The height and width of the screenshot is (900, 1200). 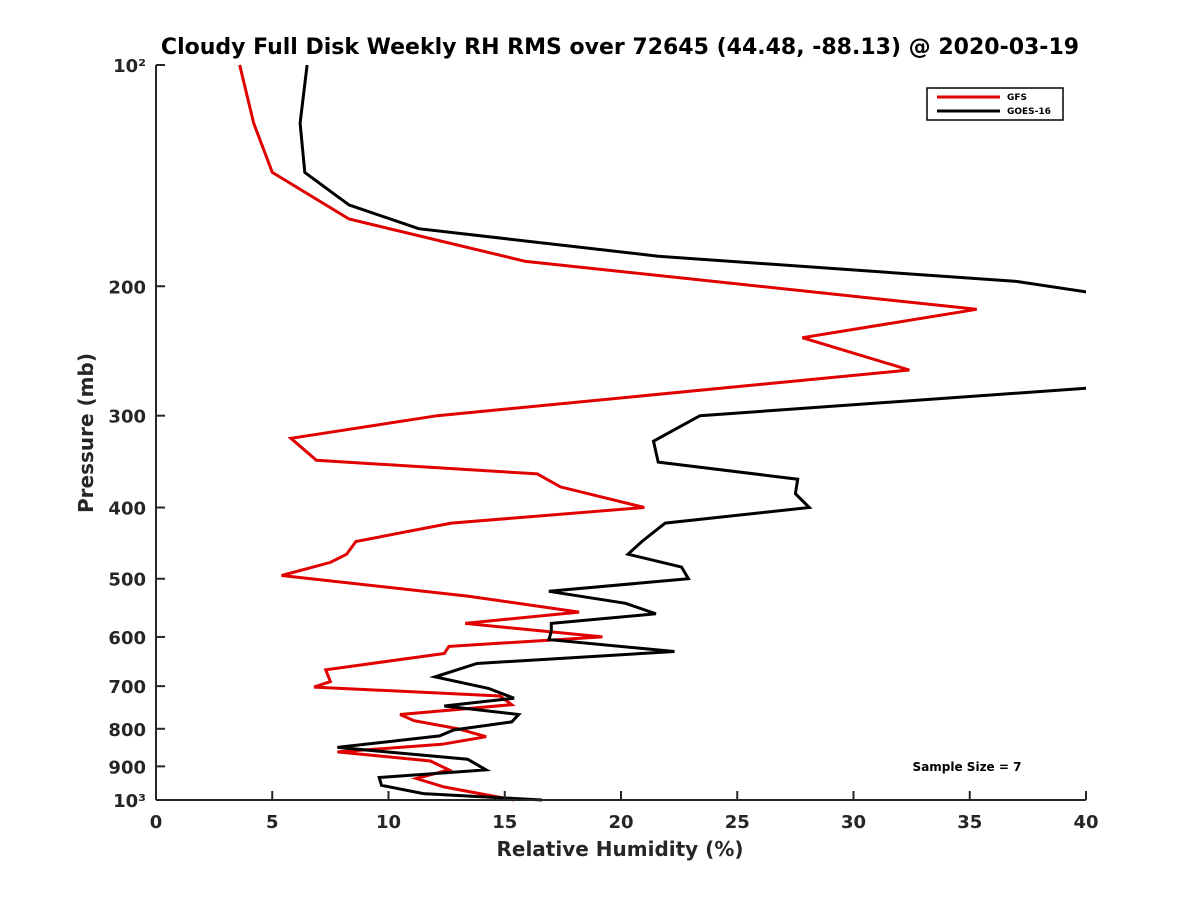 I want to click on y-tick-label: 700, so click(x=127, y=687).